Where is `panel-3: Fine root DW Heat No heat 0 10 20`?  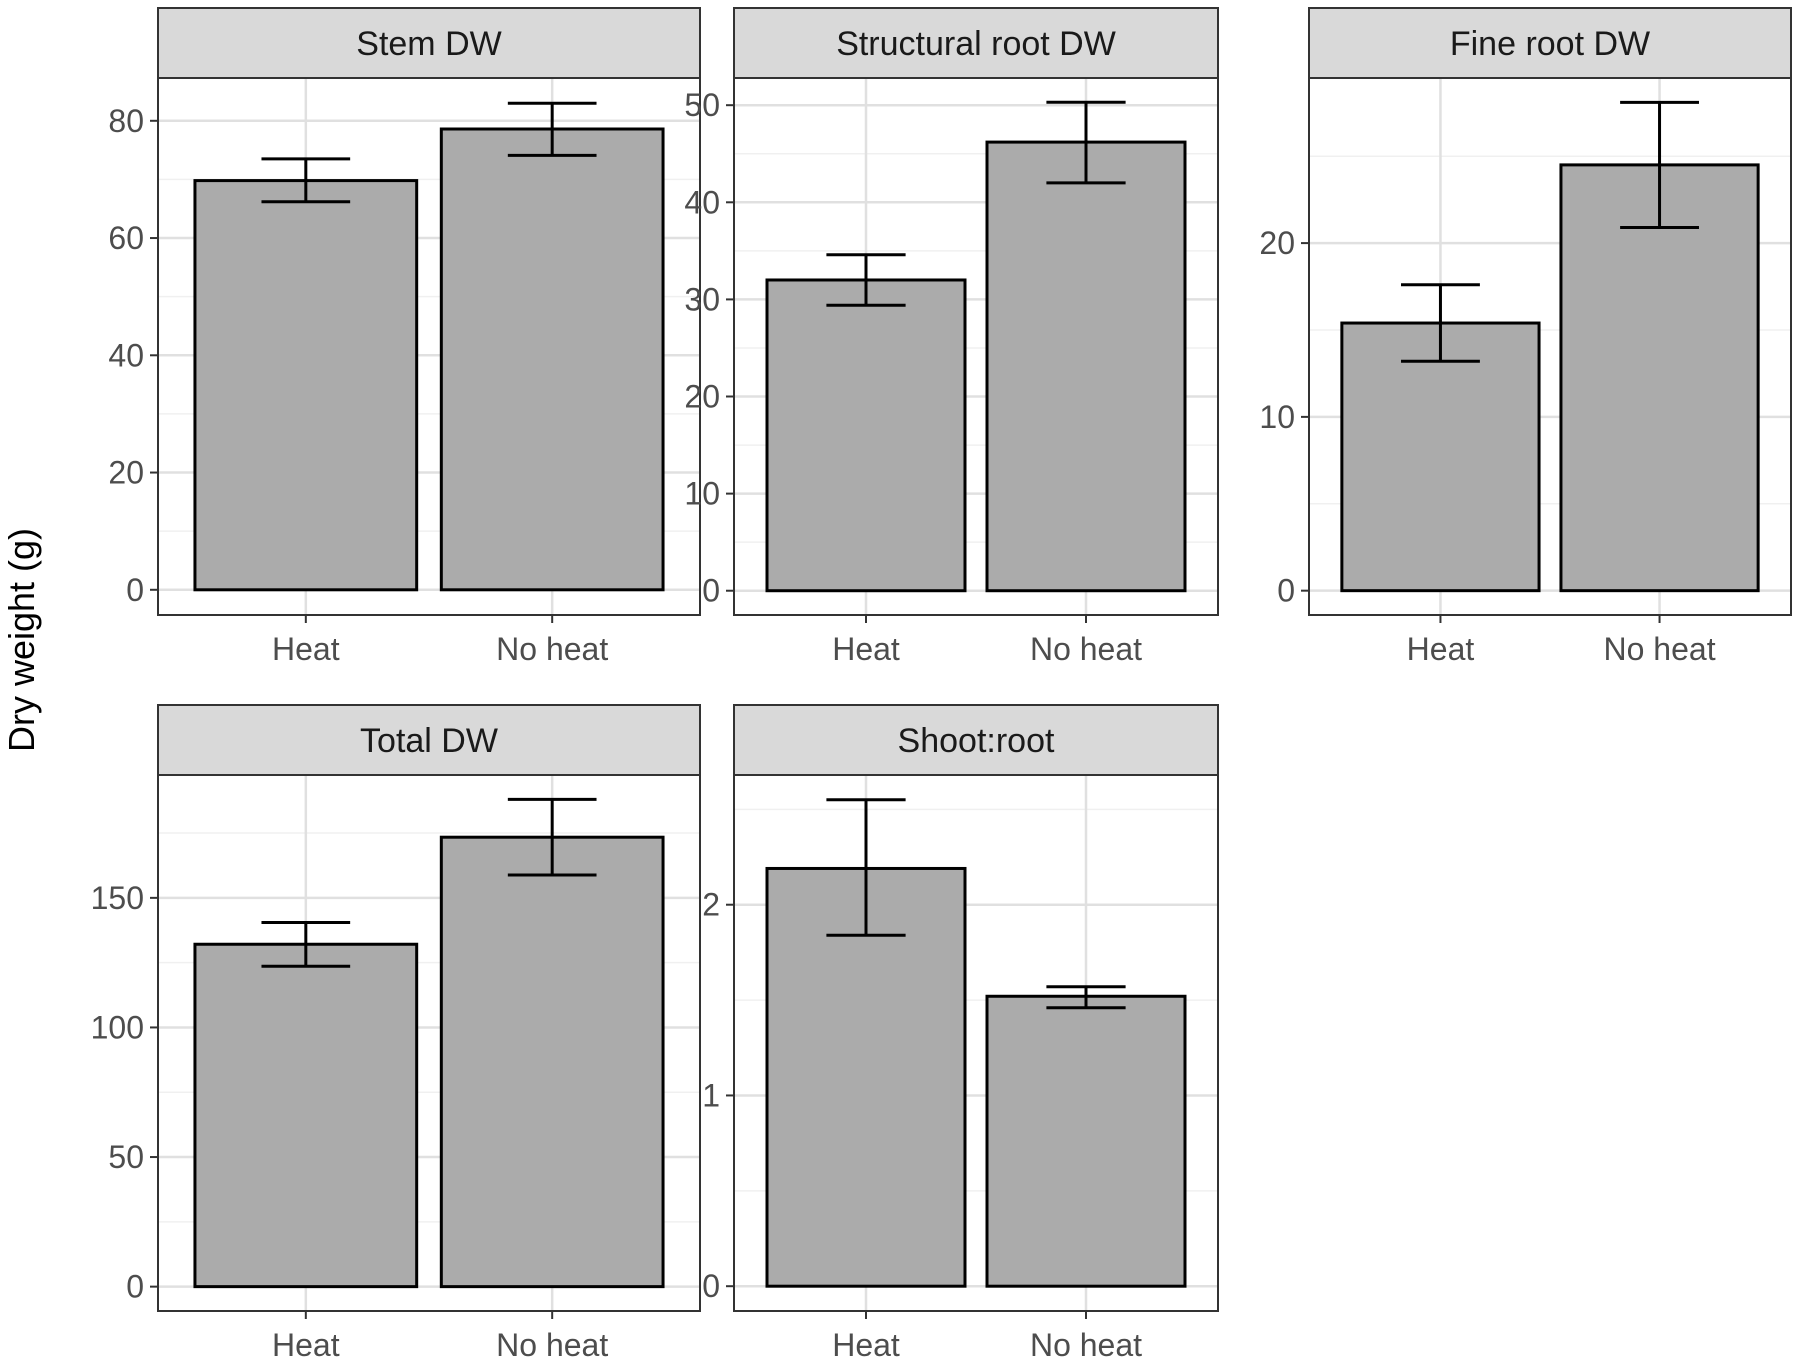 panel-3: Fine root DW Heat No heat 0 10 20 is located at coordinates (1525, 337).